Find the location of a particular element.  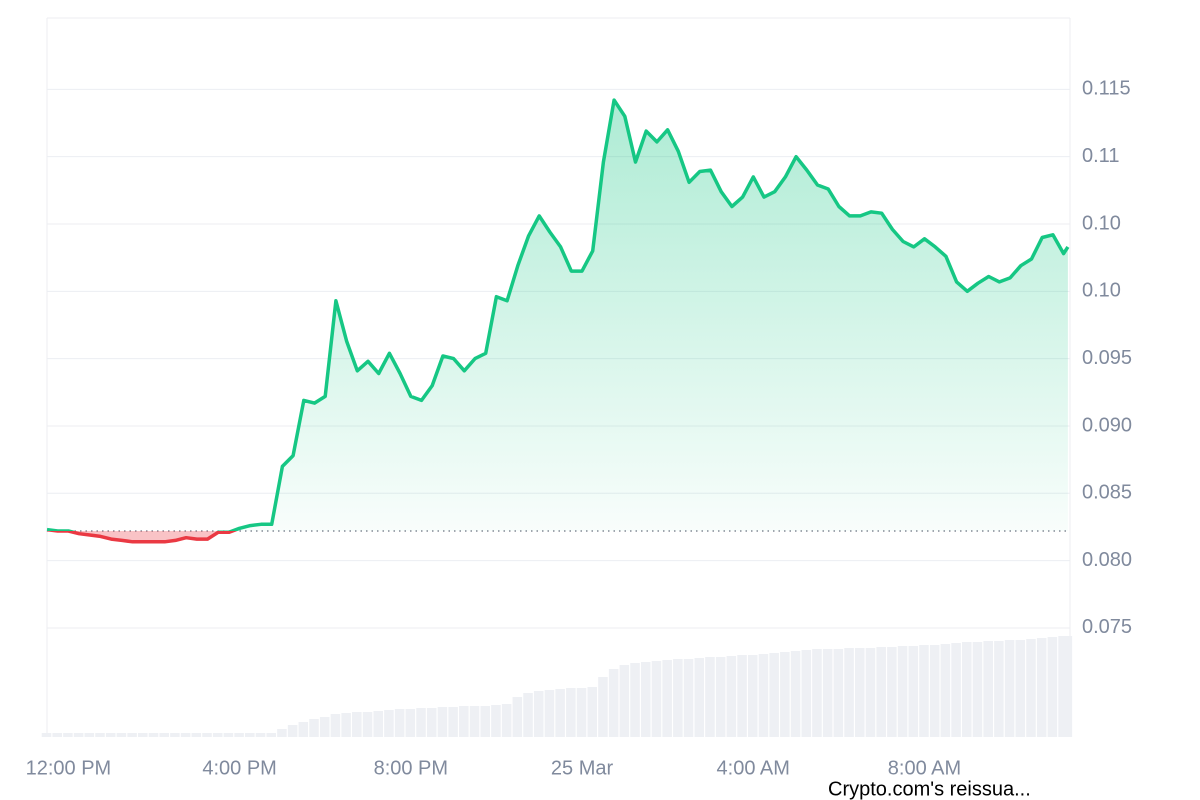

x-tick-label: 8:00 PM is located at coordinates (411, 768).